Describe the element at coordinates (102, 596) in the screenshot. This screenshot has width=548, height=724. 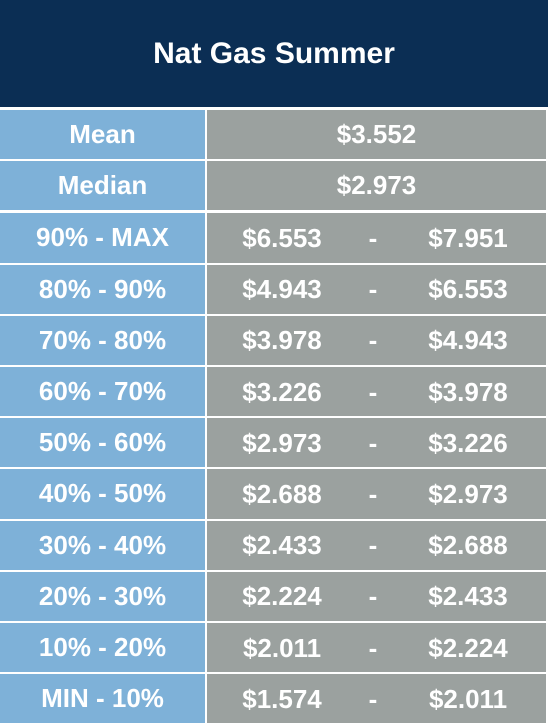
I see `row-label: 20% - 30%` at that location.